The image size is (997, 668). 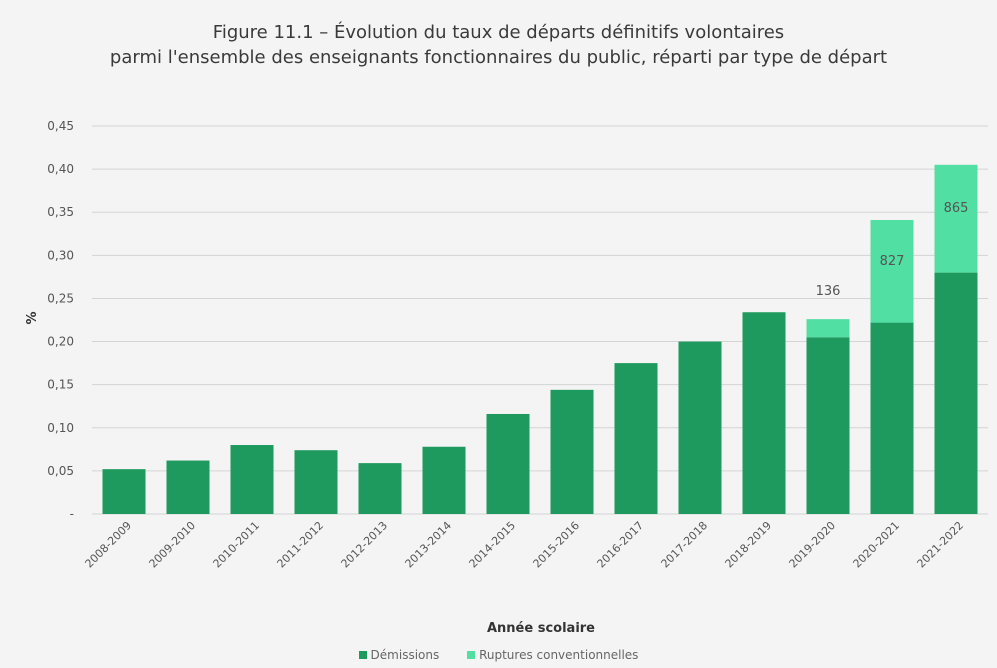 I want to click on chart-legend: Démissions Ruptures conventionnelles, so click(x=498, y=655).